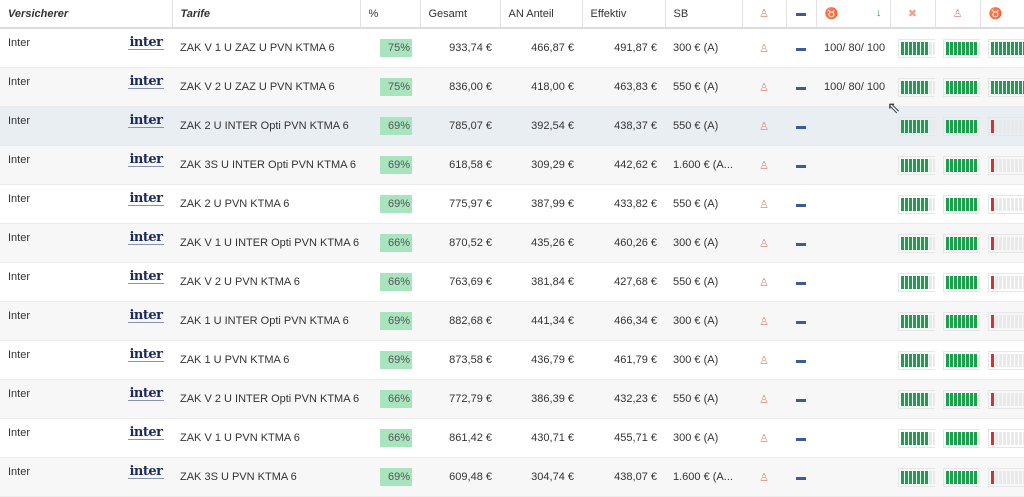 This screenshot has width=1024, height=497. What do you see at coordinates (460, 477) in the screenshot?
I see `gesamt-value: 609,48 €` at bounding box center [460, 477].